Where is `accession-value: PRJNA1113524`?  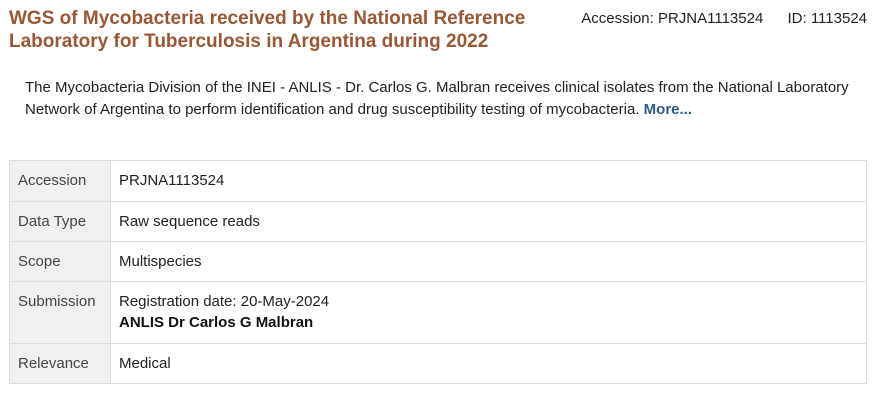
accession-value: PRJNA1113524 is located at coordinates (710, 18).